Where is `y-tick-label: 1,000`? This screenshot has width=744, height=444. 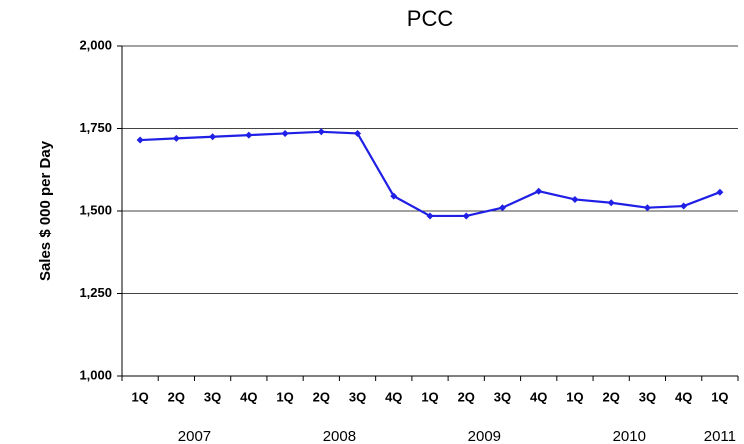
y-tick-label: 1,000 is located at coordinates (95, 374).